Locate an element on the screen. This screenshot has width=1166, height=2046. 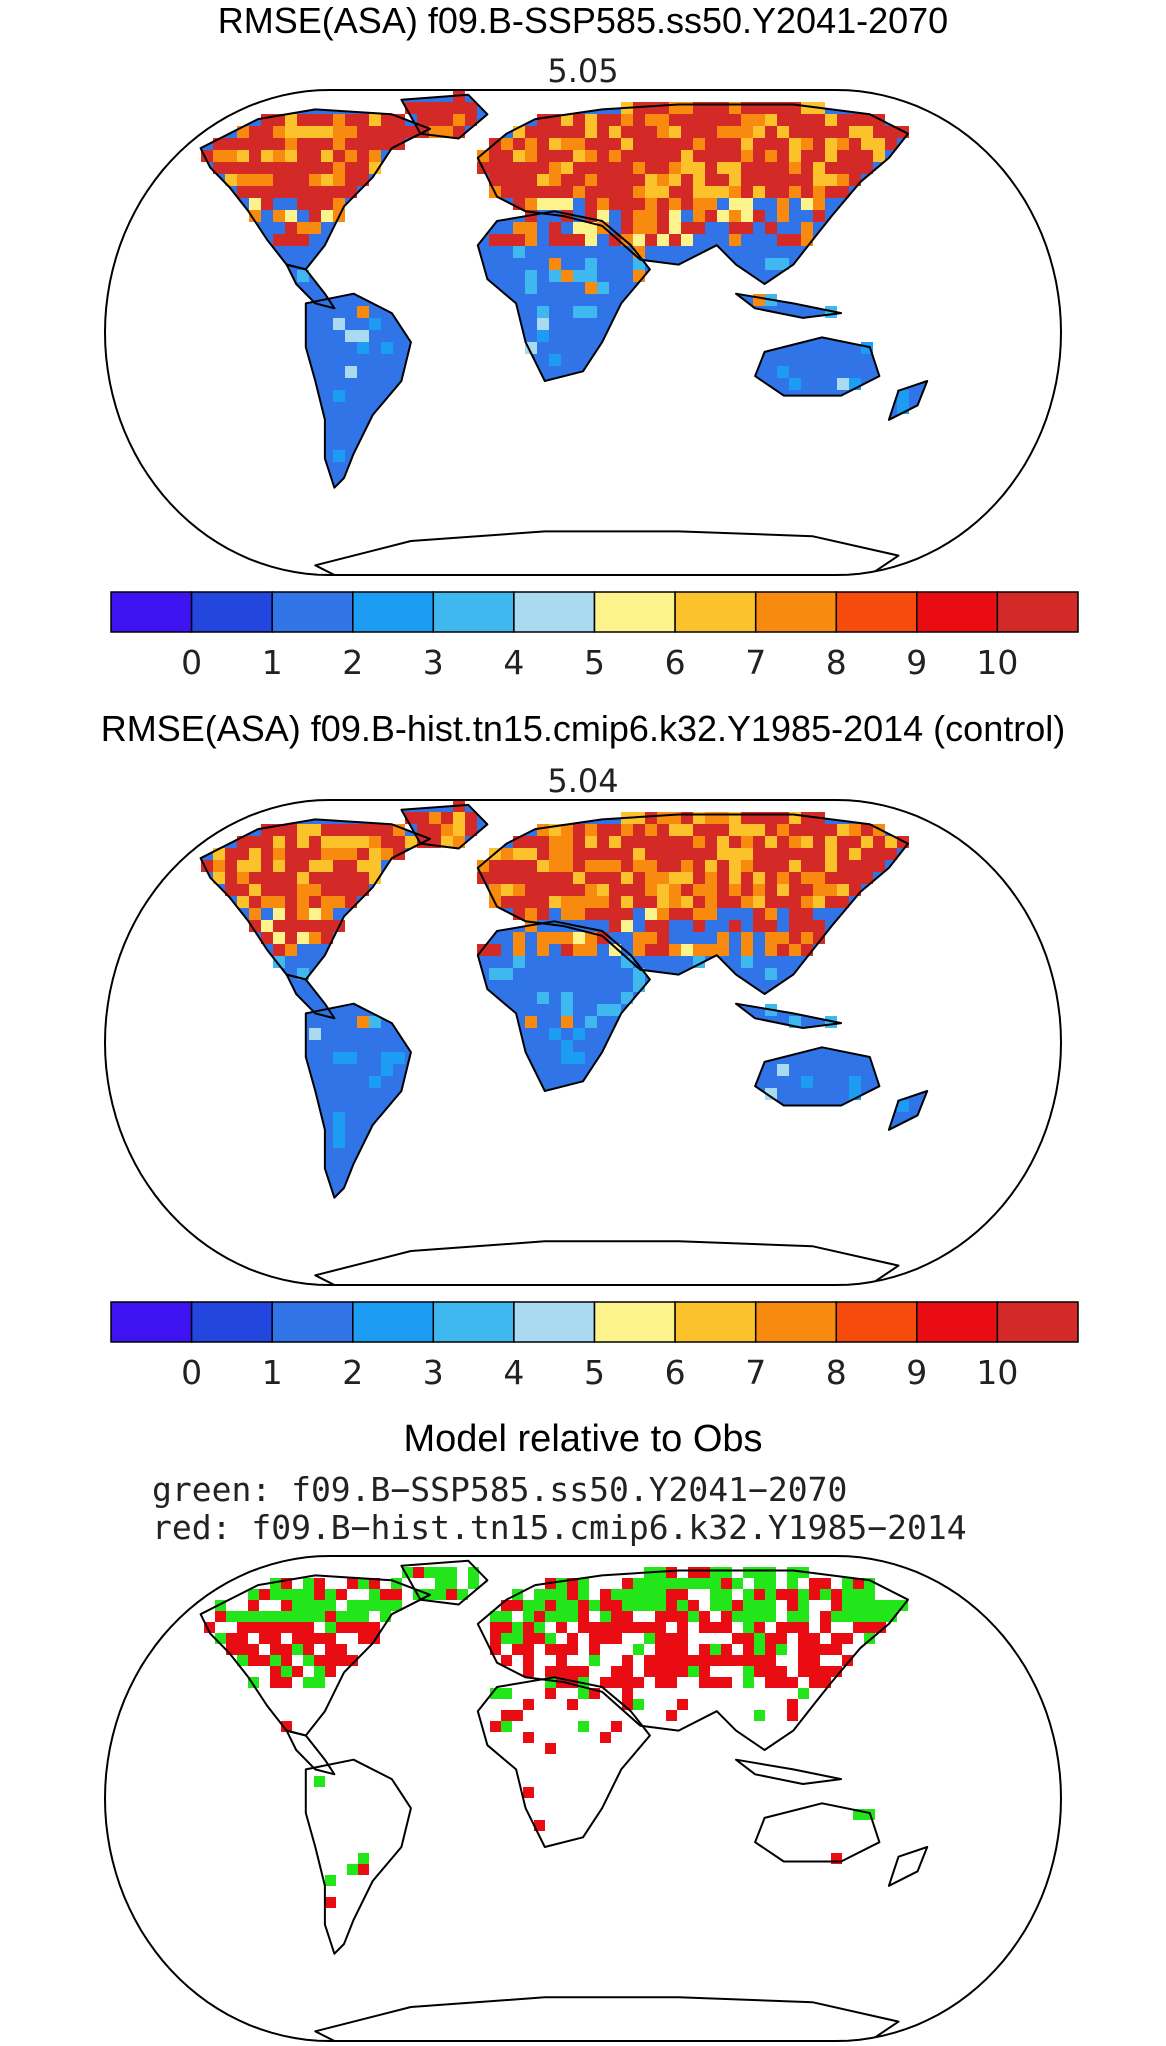
panel1-title: RMSE(ASA) f09.B-SSP585.ss50.Y2041-2070 is located at coordinates (583, 20).